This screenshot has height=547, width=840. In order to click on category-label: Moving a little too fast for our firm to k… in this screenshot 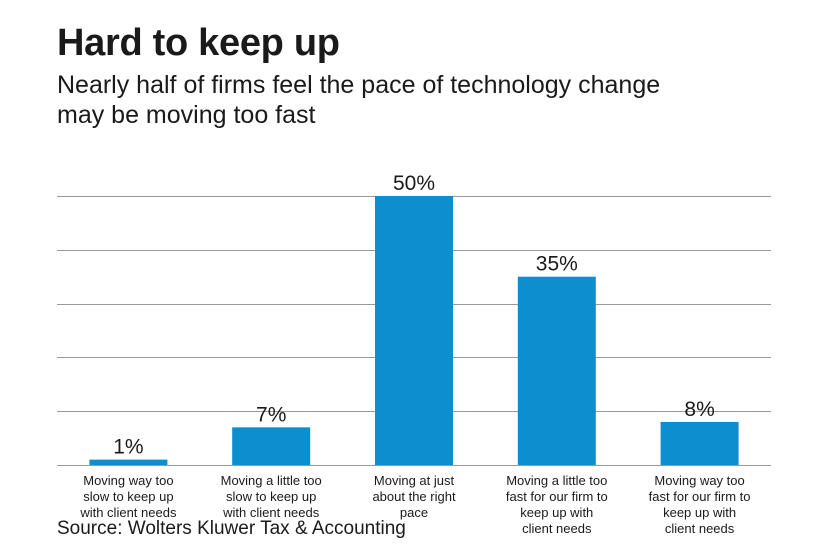, I will do `click(557, 504)`.